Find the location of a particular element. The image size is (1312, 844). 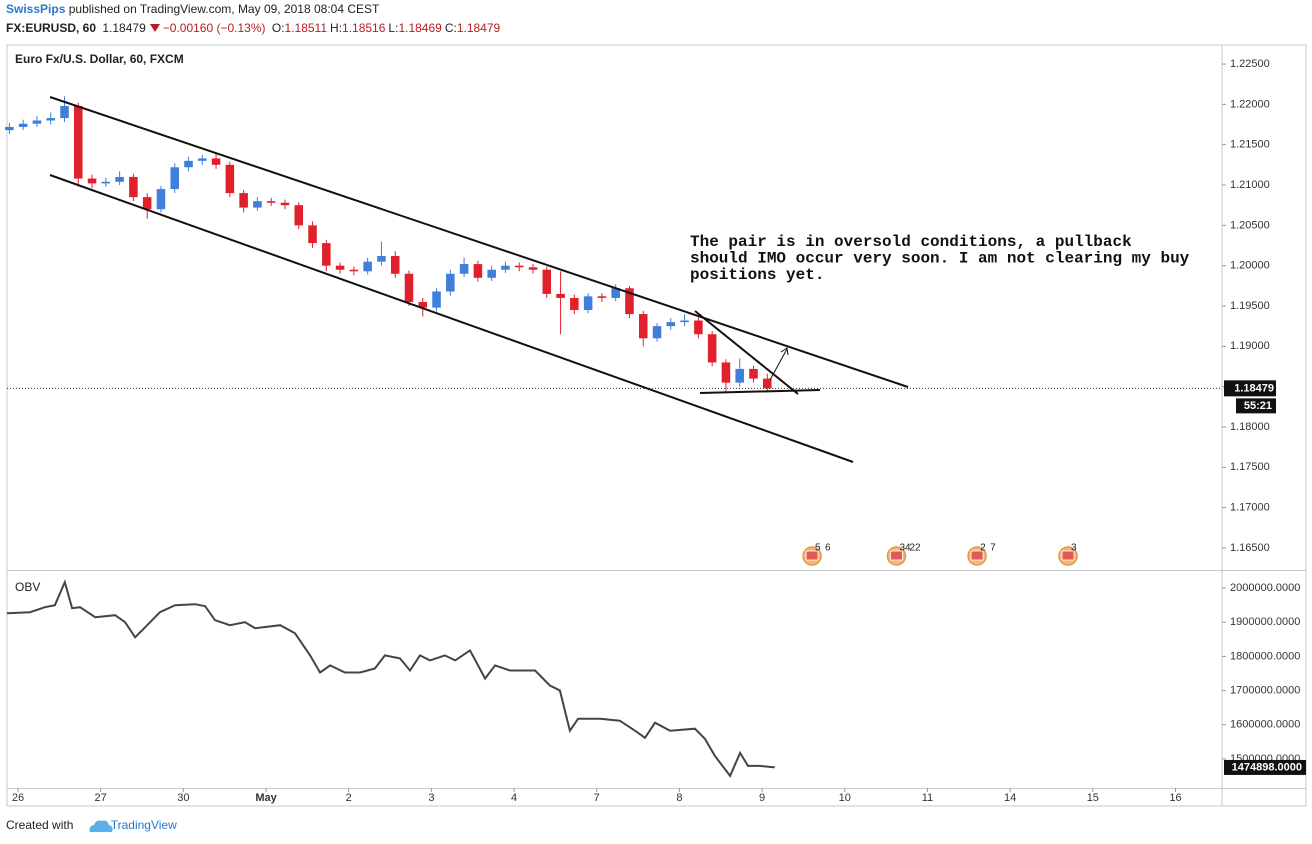

ohlc-key: O: is located at coordinates (278, 28).